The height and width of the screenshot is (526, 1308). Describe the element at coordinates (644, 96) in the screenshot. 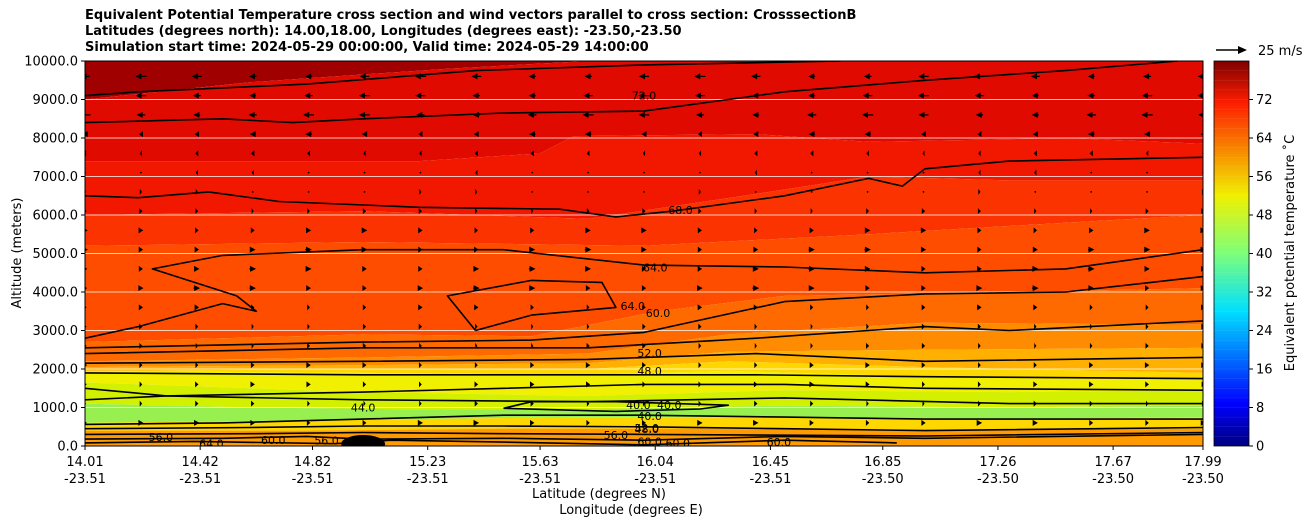

I see `contour-label-0: 72.0` at that location.